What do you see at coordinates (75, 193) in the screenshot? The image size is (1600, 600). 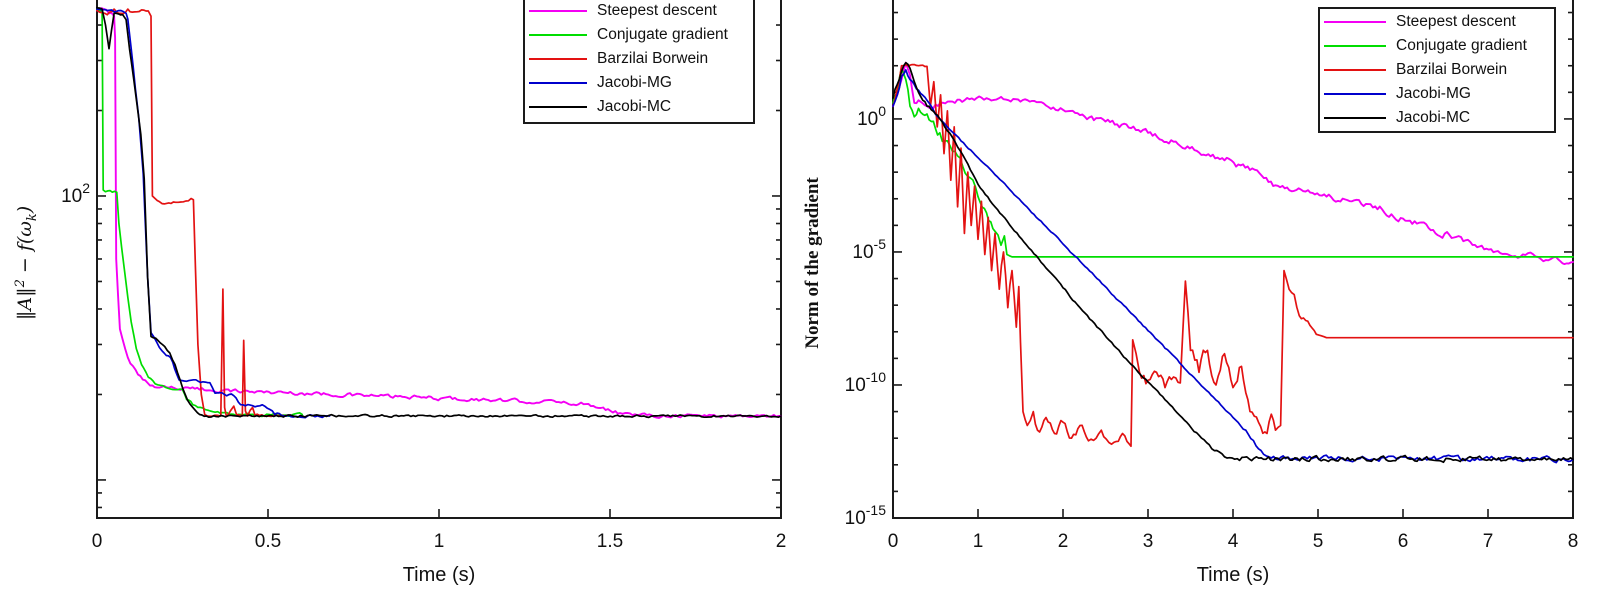 I see `y-tick-label: 10²` at bounding box center [75, 193].